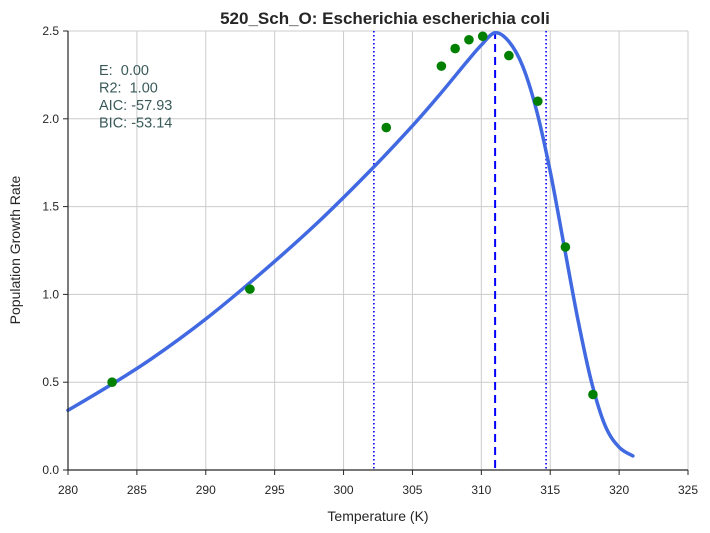 The image size is (710, 533). What do you see at coordinates (135, 106) in the screenshot?
I see `fit-stat-line: AIC: -57.93` at bounding box center [135, 106].